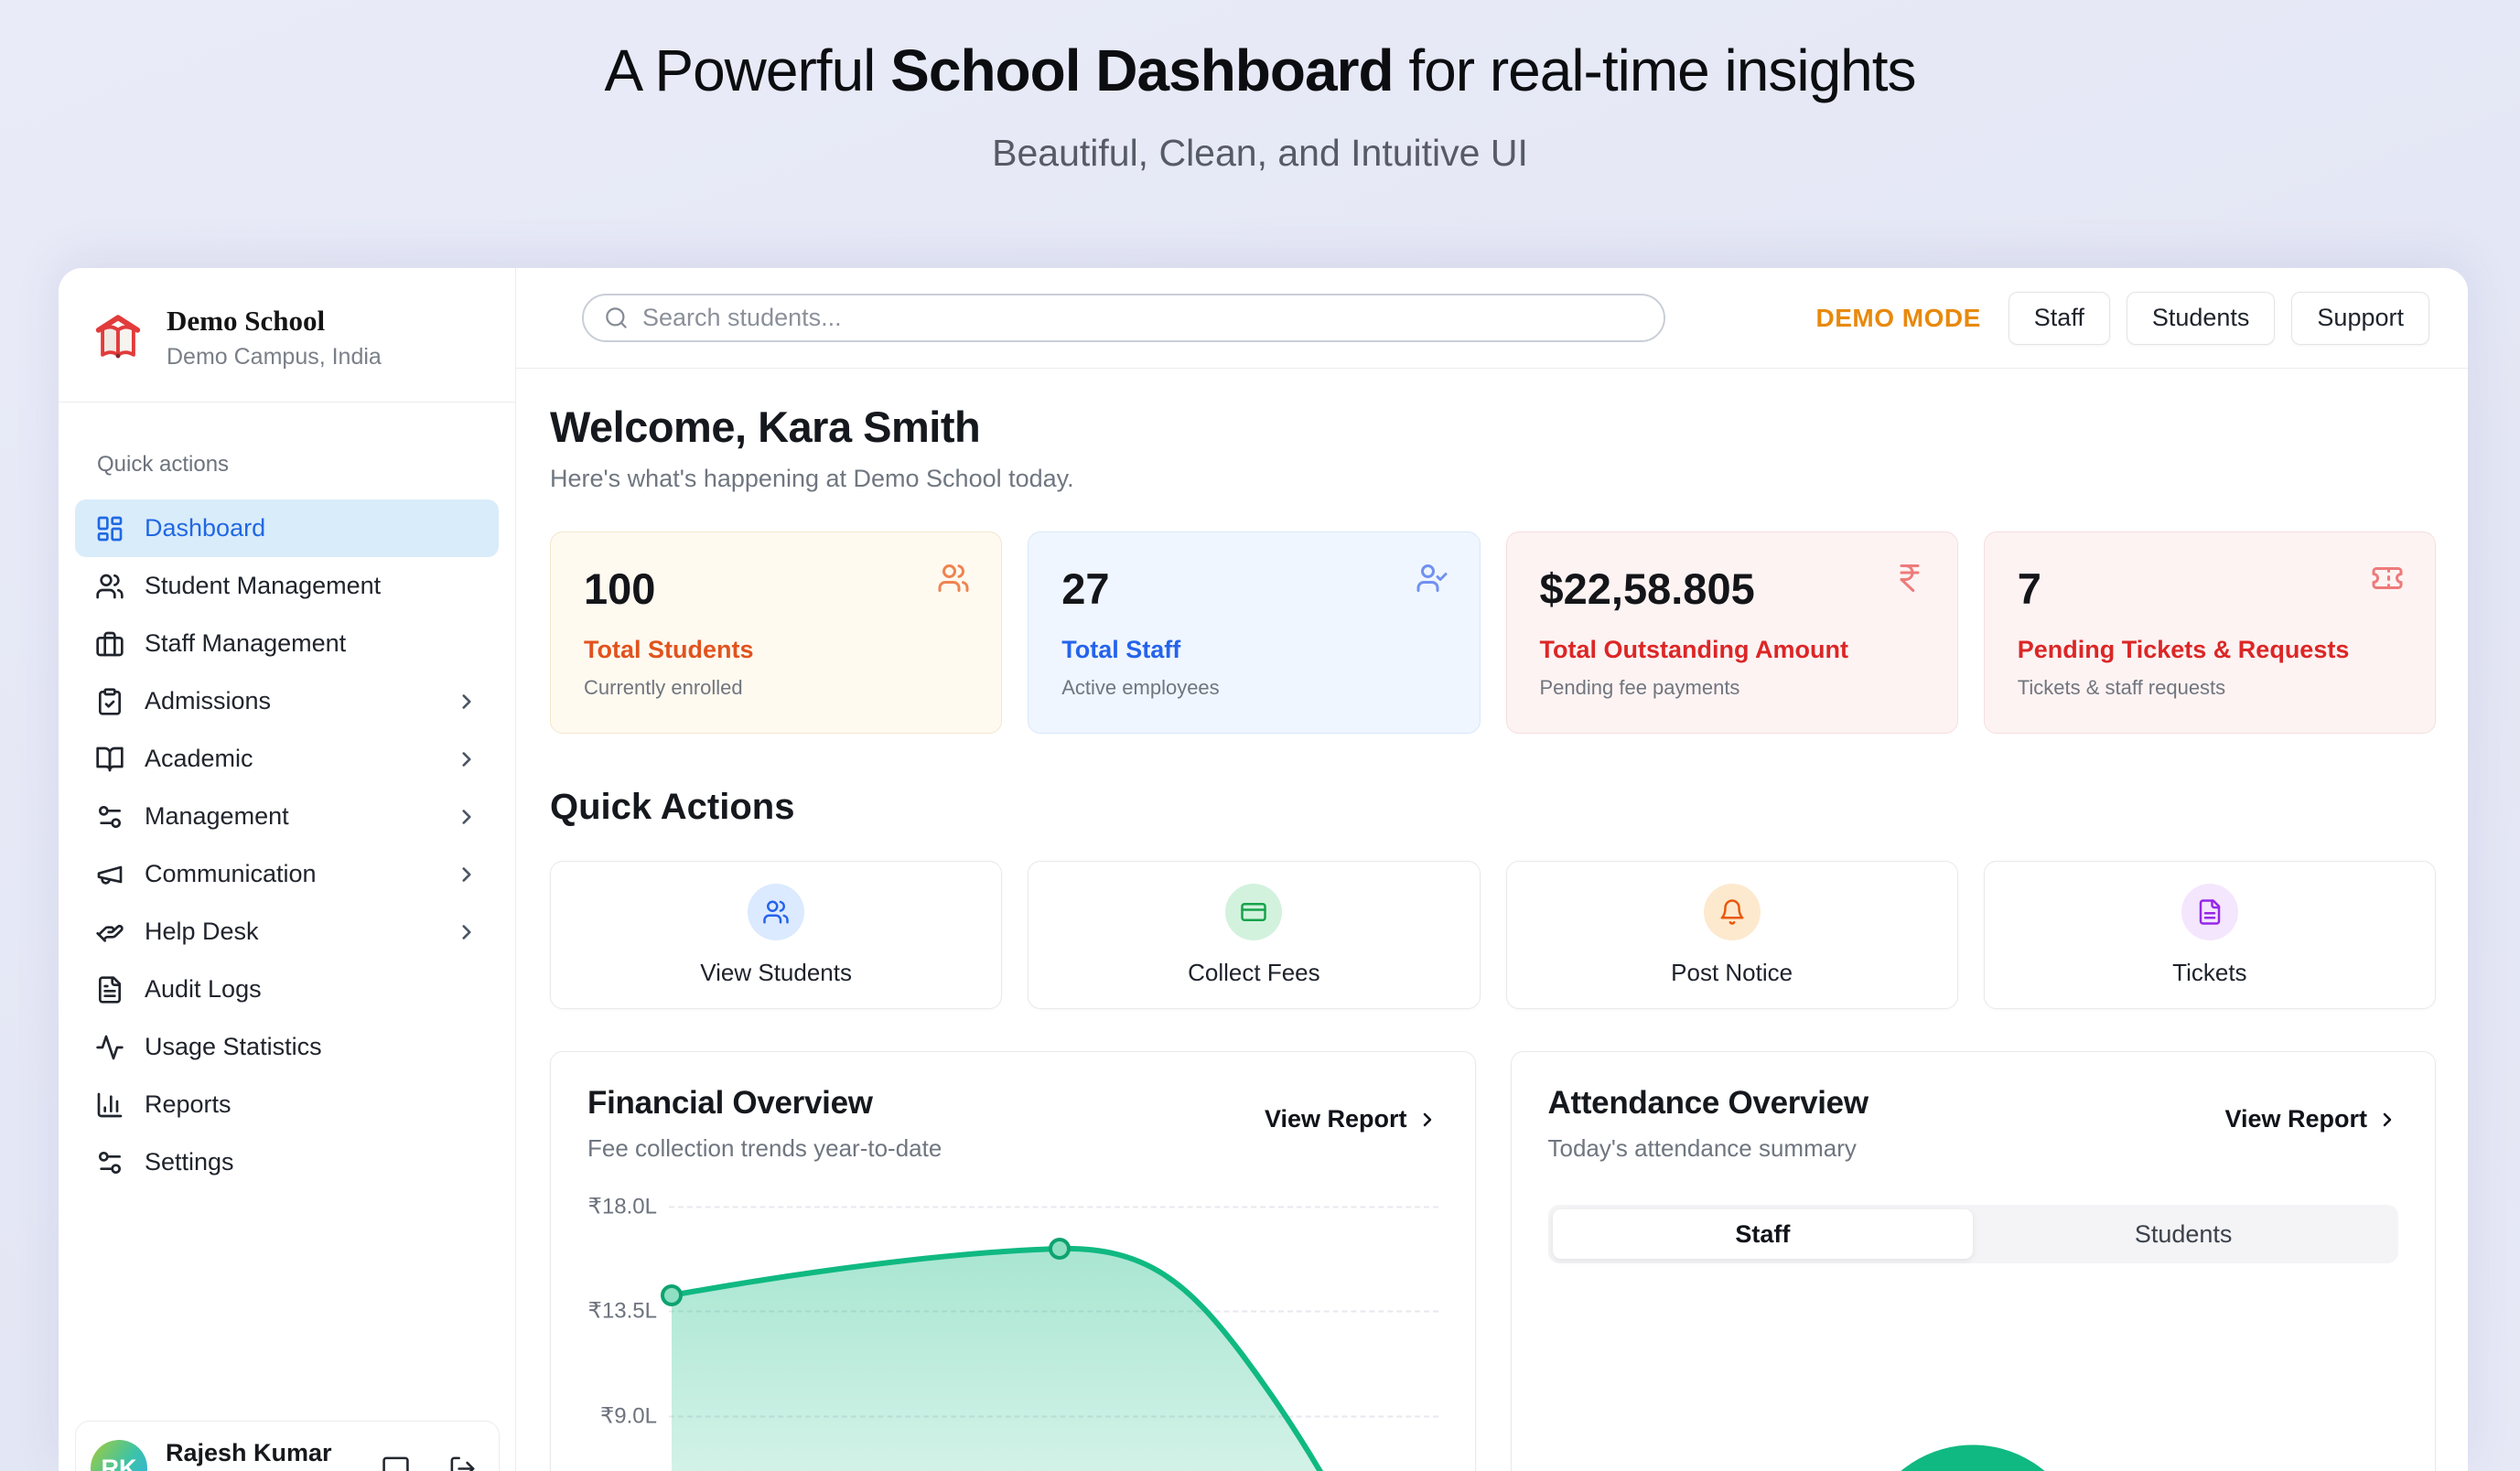 The height and width of the screenshot is (1471, 2520). I want to click on search-bar, so click(1123, 318).